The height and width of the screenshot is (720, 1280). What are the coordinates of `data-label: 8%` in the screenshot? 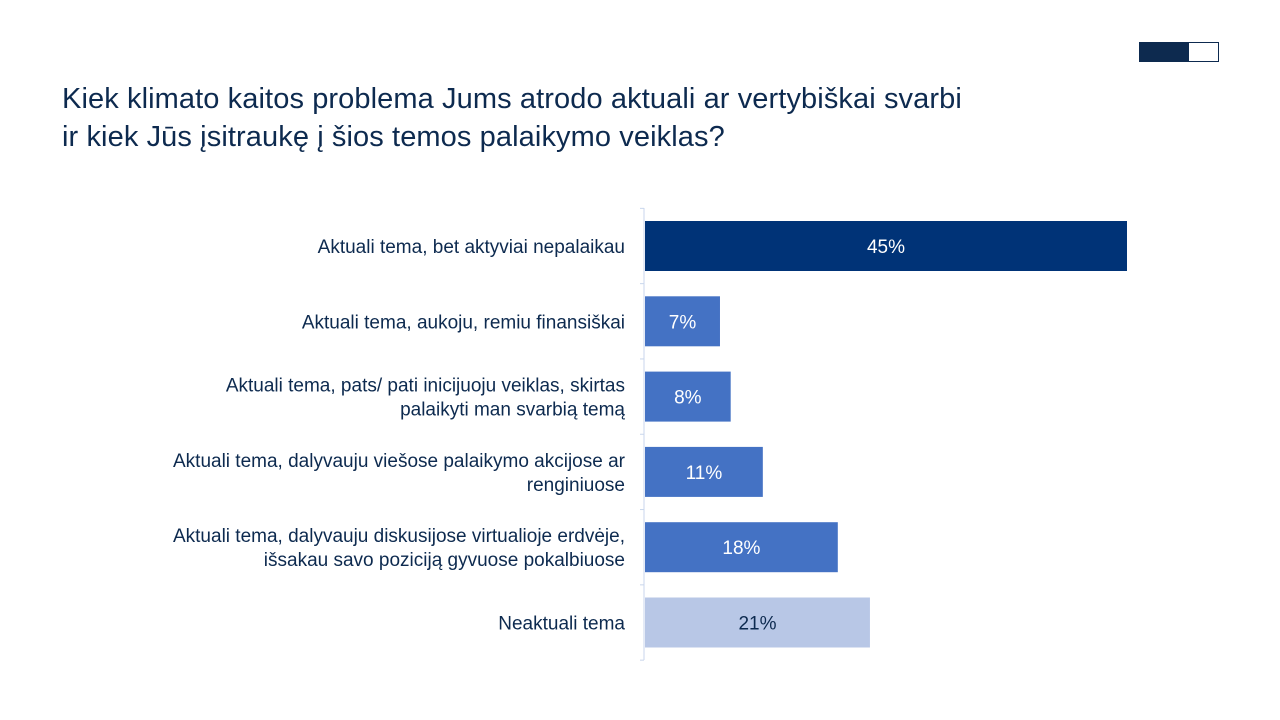 It's located at (688, 398).